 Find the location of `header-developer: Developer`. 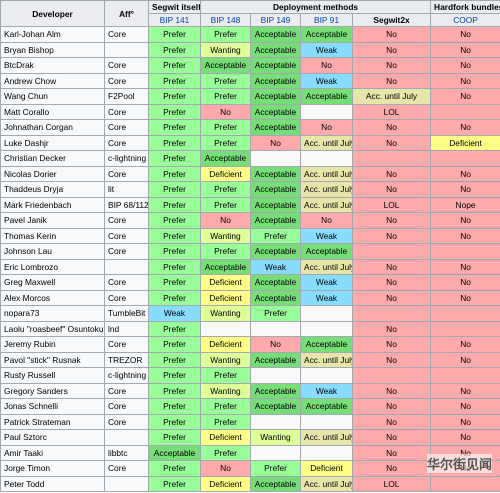

header-developer: Developer is located at coordinates (52, 13).